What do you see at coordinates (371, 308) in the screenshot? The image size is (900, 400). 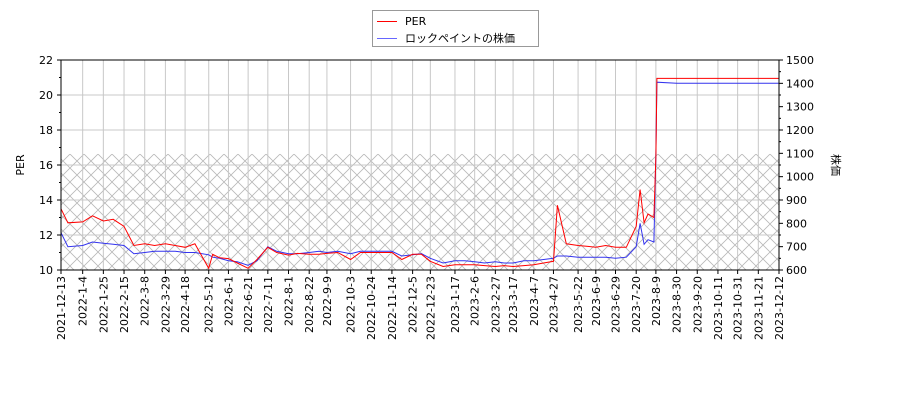 I see `x-tick-label: 2022-10-24` at bounding box center [371, 308].